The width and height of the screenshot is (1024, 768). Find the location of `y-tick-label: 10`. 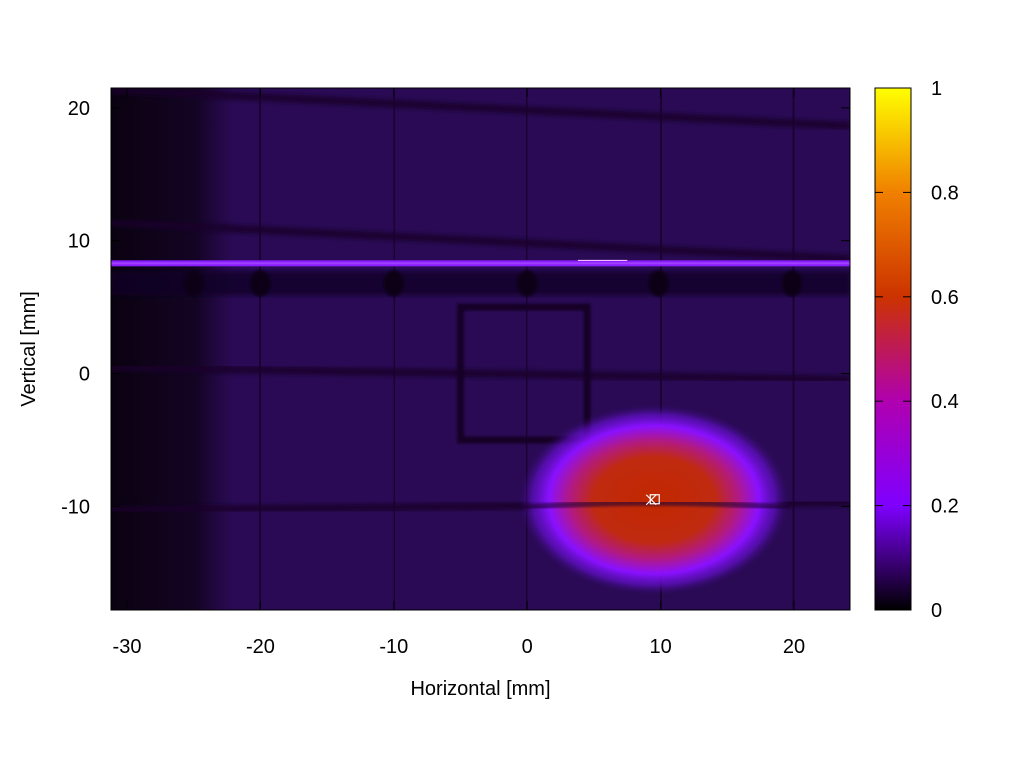

y-tick-label: 10 is located at coordinates (79, 242).